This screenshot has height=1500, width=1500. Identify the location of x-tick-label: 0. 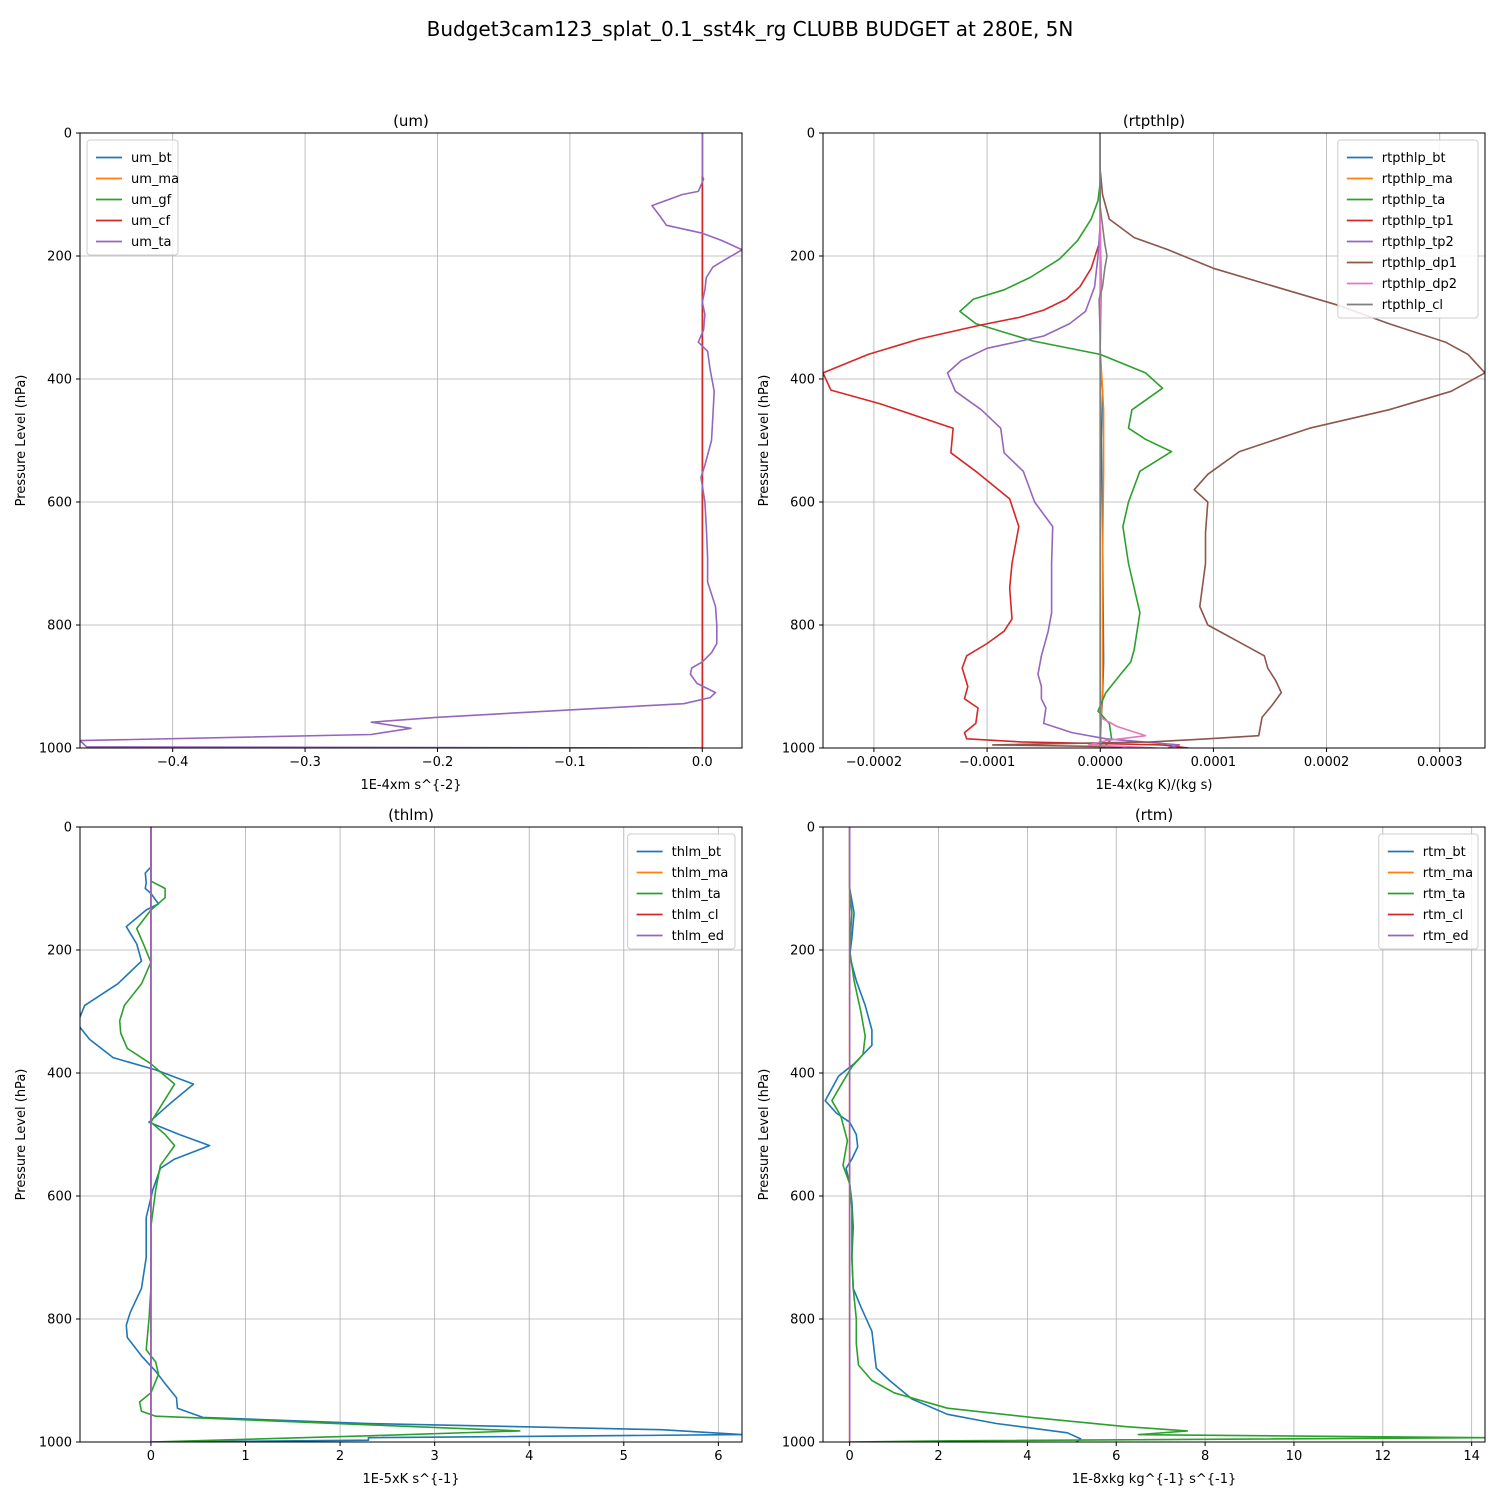
(151, 1456).